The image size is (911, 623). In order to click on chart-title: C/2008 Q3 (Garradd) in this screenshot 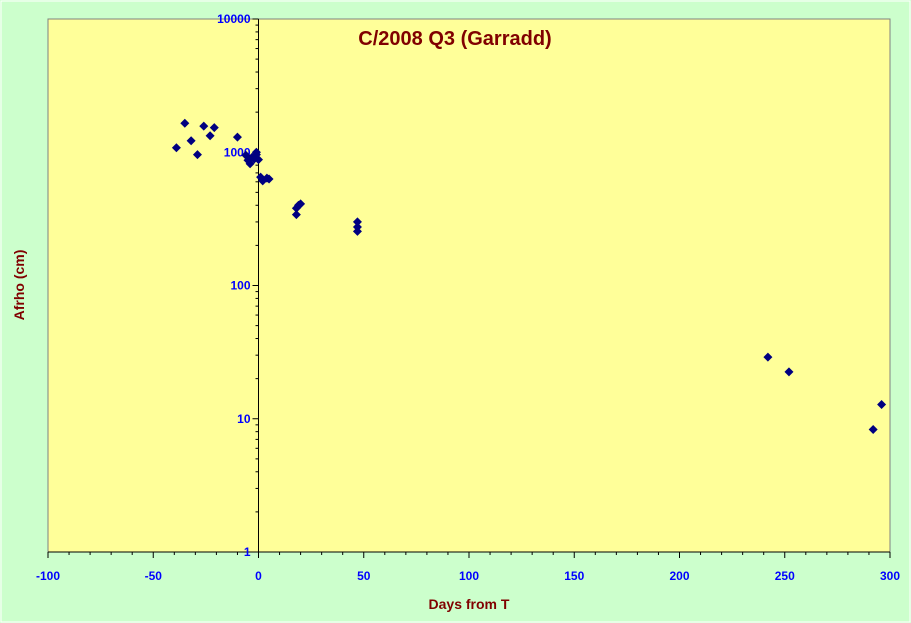, I will do `click(454, 39)`.